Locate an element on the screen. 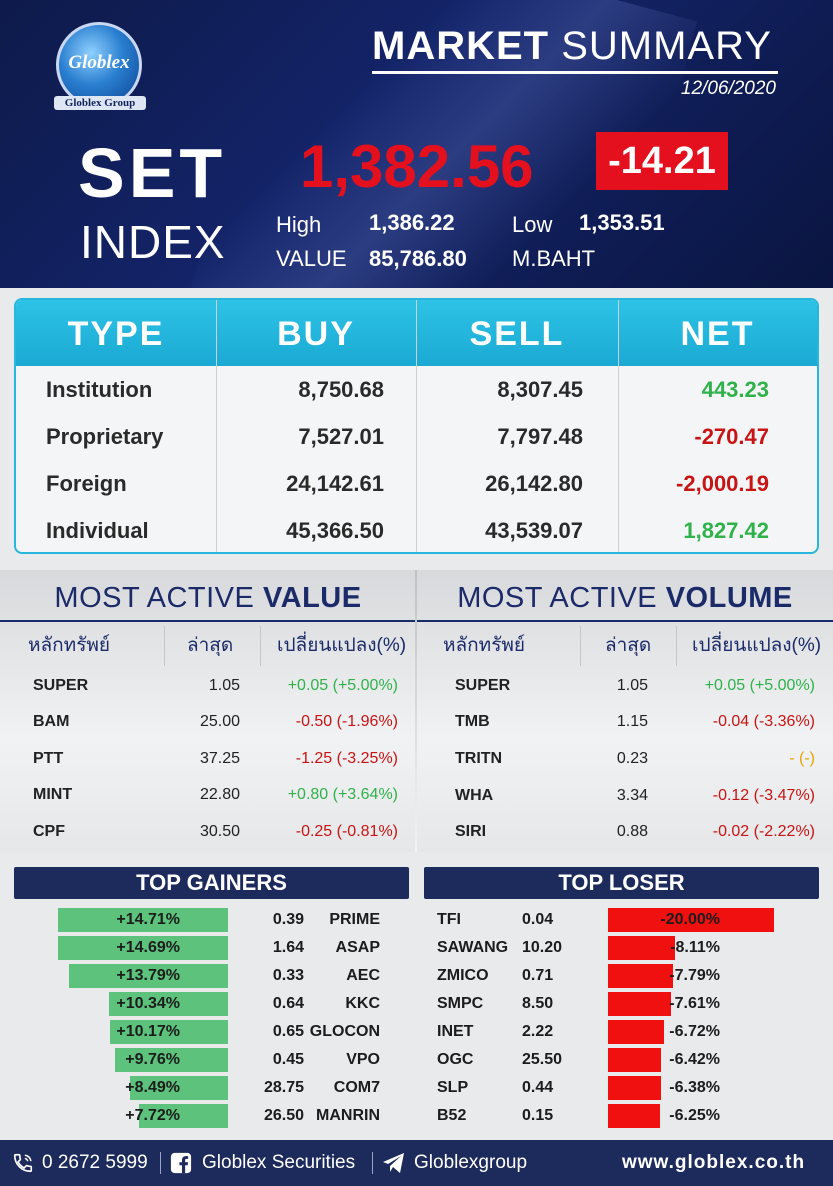 Image resolution: width=833 pixels, height=1186 pixels. ma-value-title-bold: VALUE is located at coordinates (312, 598).